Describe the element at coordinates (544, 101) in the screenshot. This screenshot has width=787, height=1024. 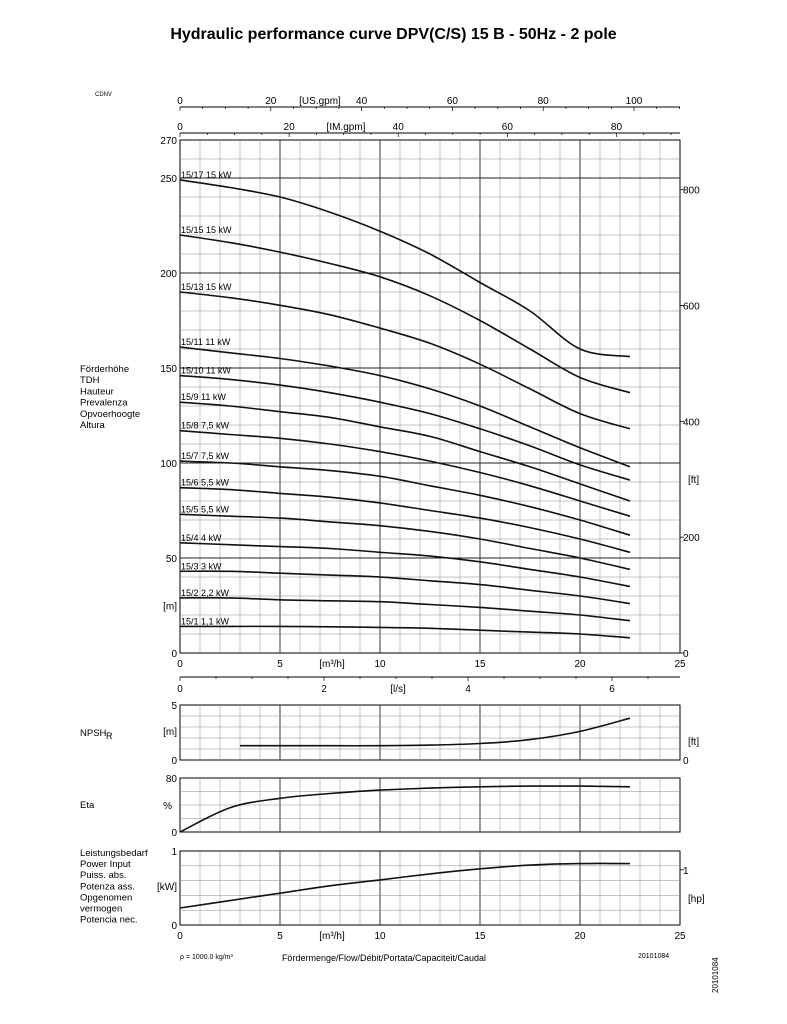
I see `usgpm-tick-label: 80` at that location.